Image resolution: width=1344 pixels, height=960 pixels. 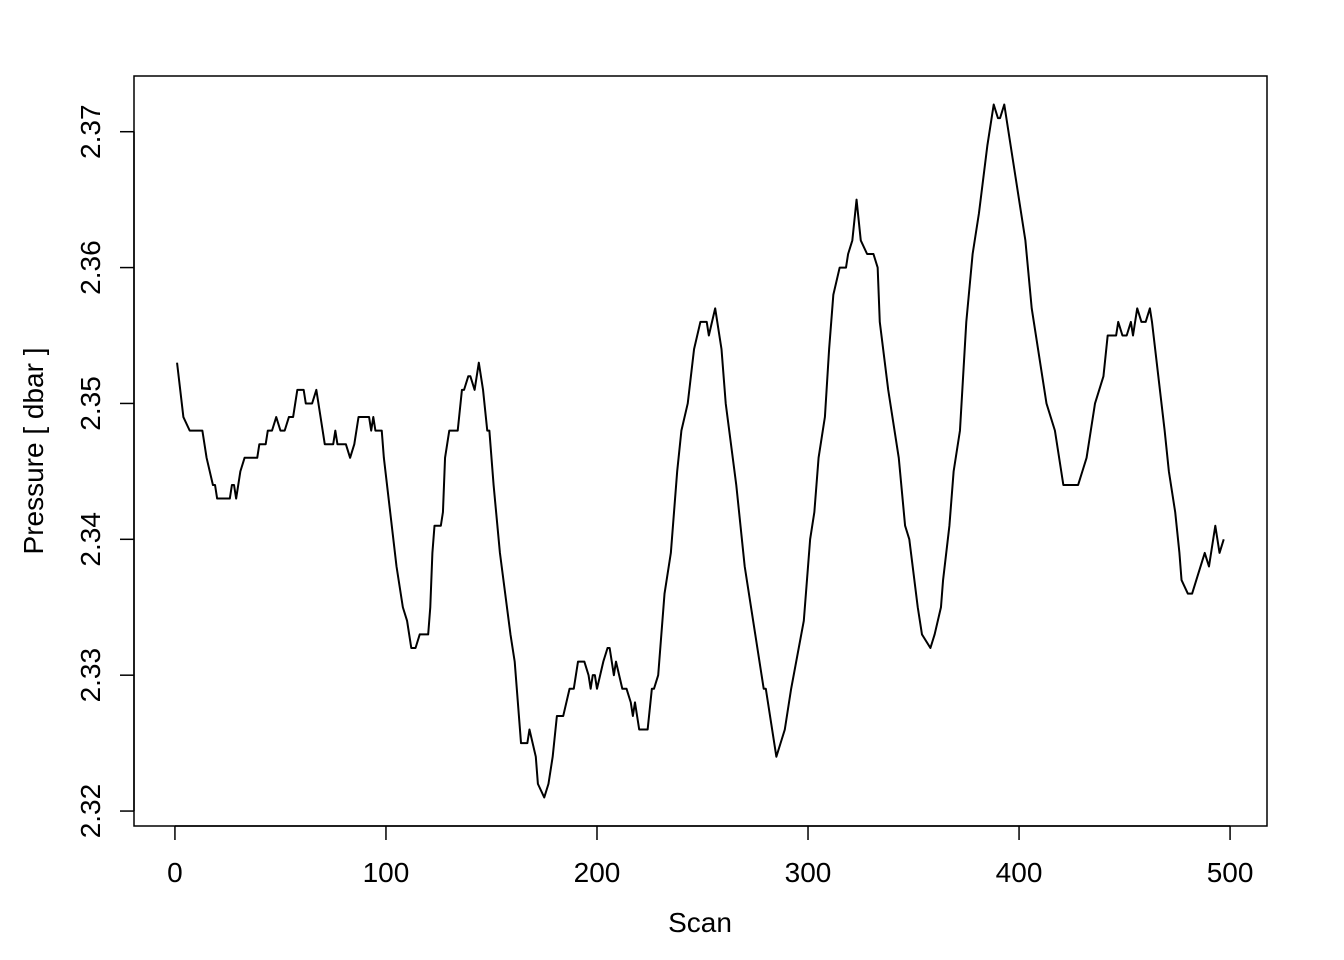 I want to click on x-tick-label: 300, so click(x=808, y=872).